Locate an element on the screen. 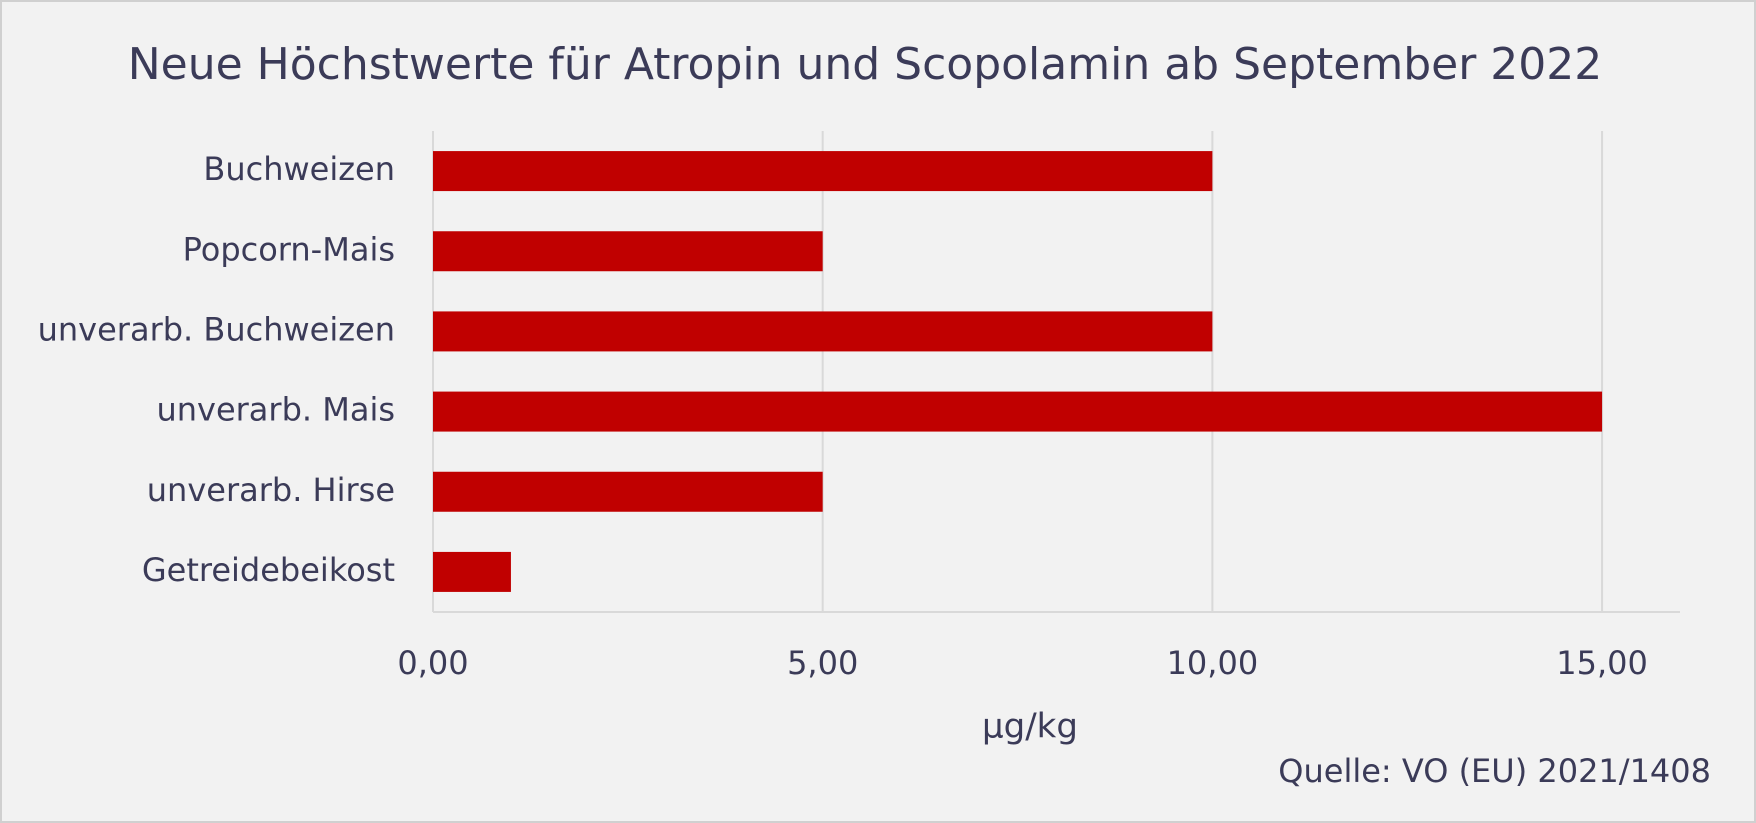 The height and width of the screenshot is (823, 1756). y-tick-label: Buchweizen is located at coordinates (299, 169).